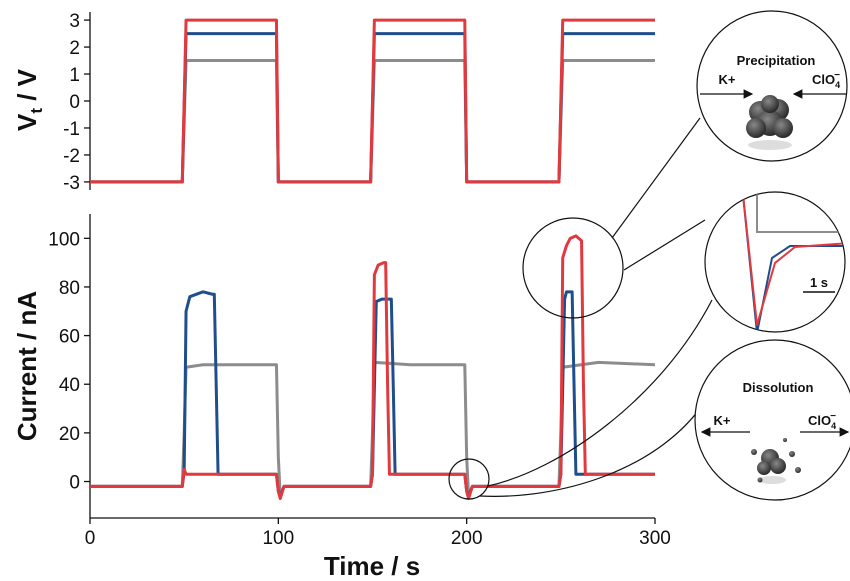 The width and height of the screenshot is (850, 581). Describe the element at coordinates (467, 538) in the screenshot. I see `x-tick-label: 200` at that location.